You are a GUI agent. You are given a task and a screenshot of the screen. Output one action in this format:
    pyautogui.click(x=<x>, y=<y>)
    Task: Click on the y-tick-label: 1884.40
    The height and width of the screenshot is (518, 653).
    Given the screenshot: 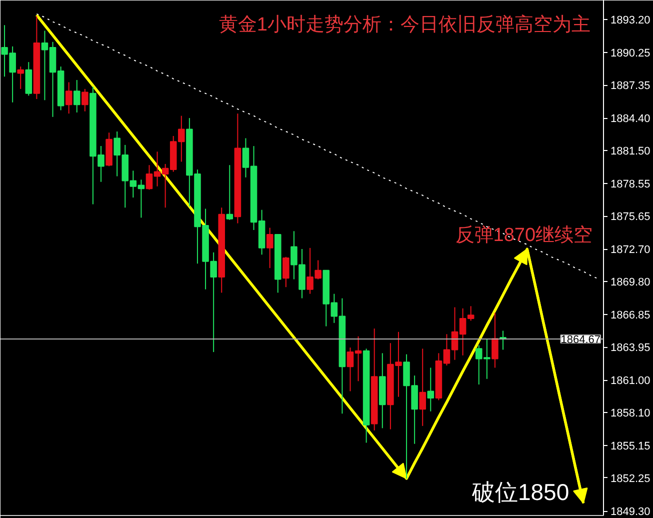 What is the action you would take?
    pyautogui.click(x=630, y=119)
    